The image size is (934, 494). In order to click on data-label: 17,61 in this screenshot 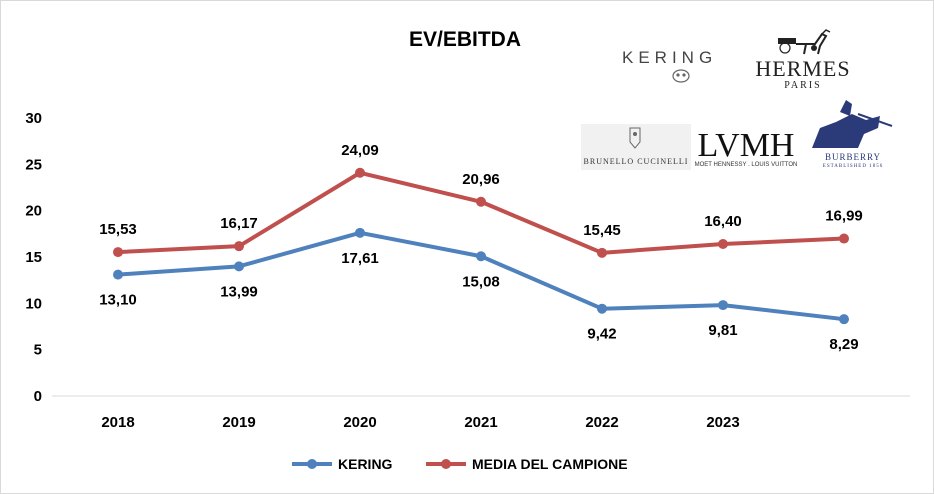, I will do `click(360, 258)`.